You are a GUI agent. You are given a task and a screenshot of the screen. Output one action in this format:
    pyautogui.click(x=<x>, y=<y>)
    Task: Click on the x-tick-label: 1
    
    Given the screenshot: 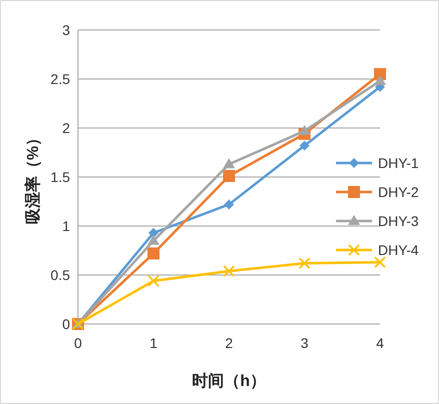 What is the action you would take?
    pyautogui.click(x=154, y=343)
    